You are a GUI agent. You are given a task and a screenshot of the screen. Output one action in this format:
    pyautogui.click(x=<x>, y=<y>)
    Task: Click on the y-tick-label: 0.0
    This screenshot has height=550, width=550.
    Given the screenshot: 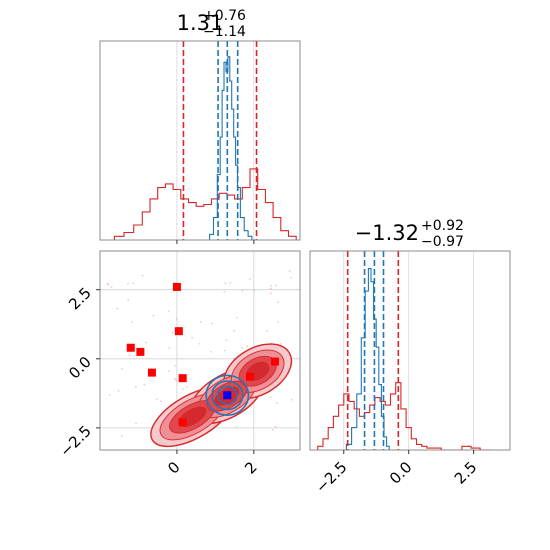 What is the action you would take?
    pyautogui.click(x=80, y=368)
    